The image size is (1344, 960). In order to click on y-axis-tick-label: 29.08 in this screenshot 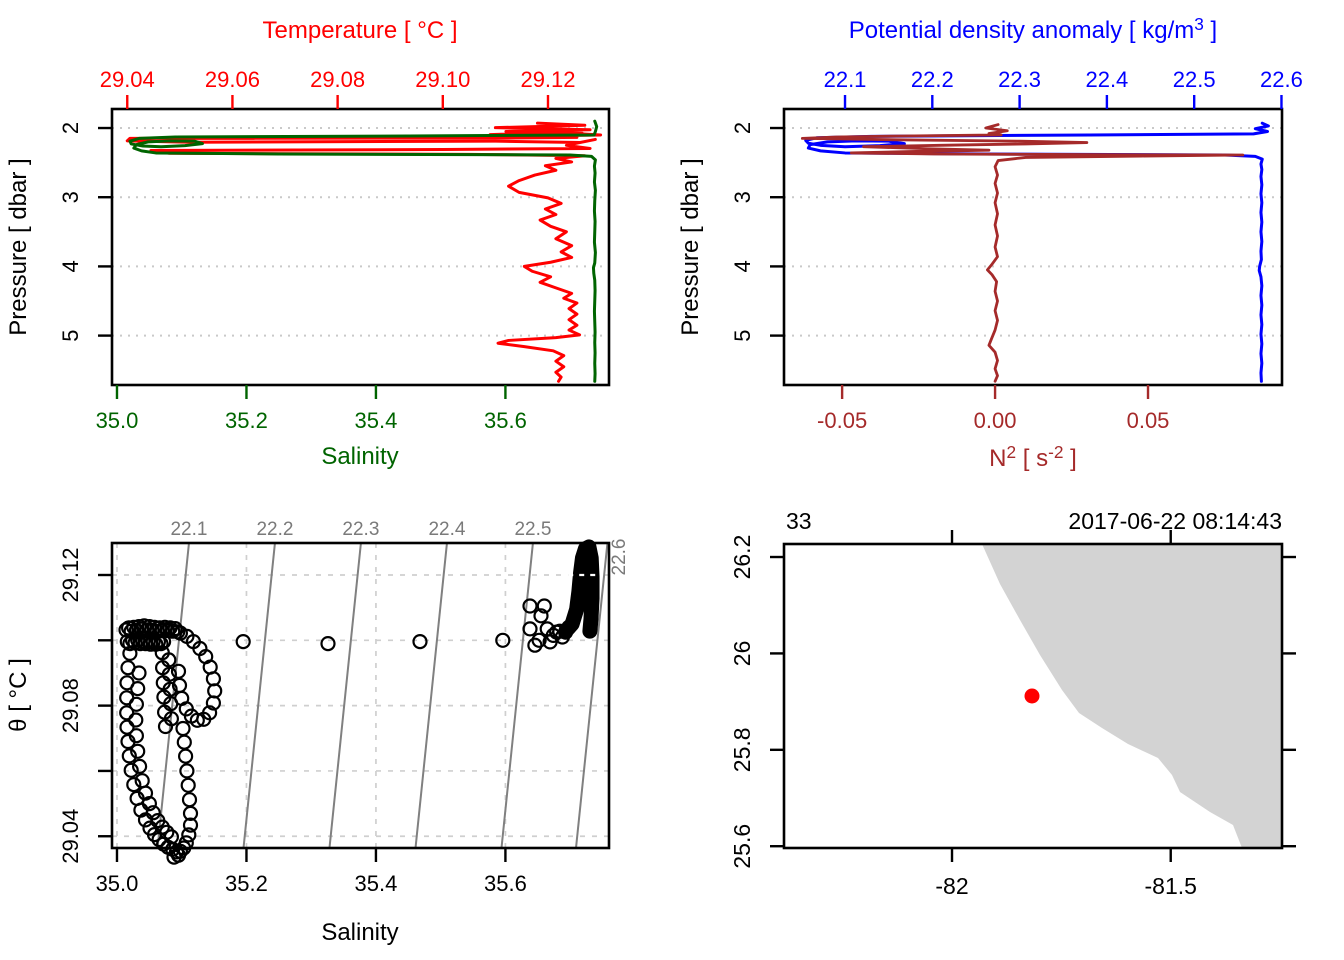, I will do `click(70, 705)`.